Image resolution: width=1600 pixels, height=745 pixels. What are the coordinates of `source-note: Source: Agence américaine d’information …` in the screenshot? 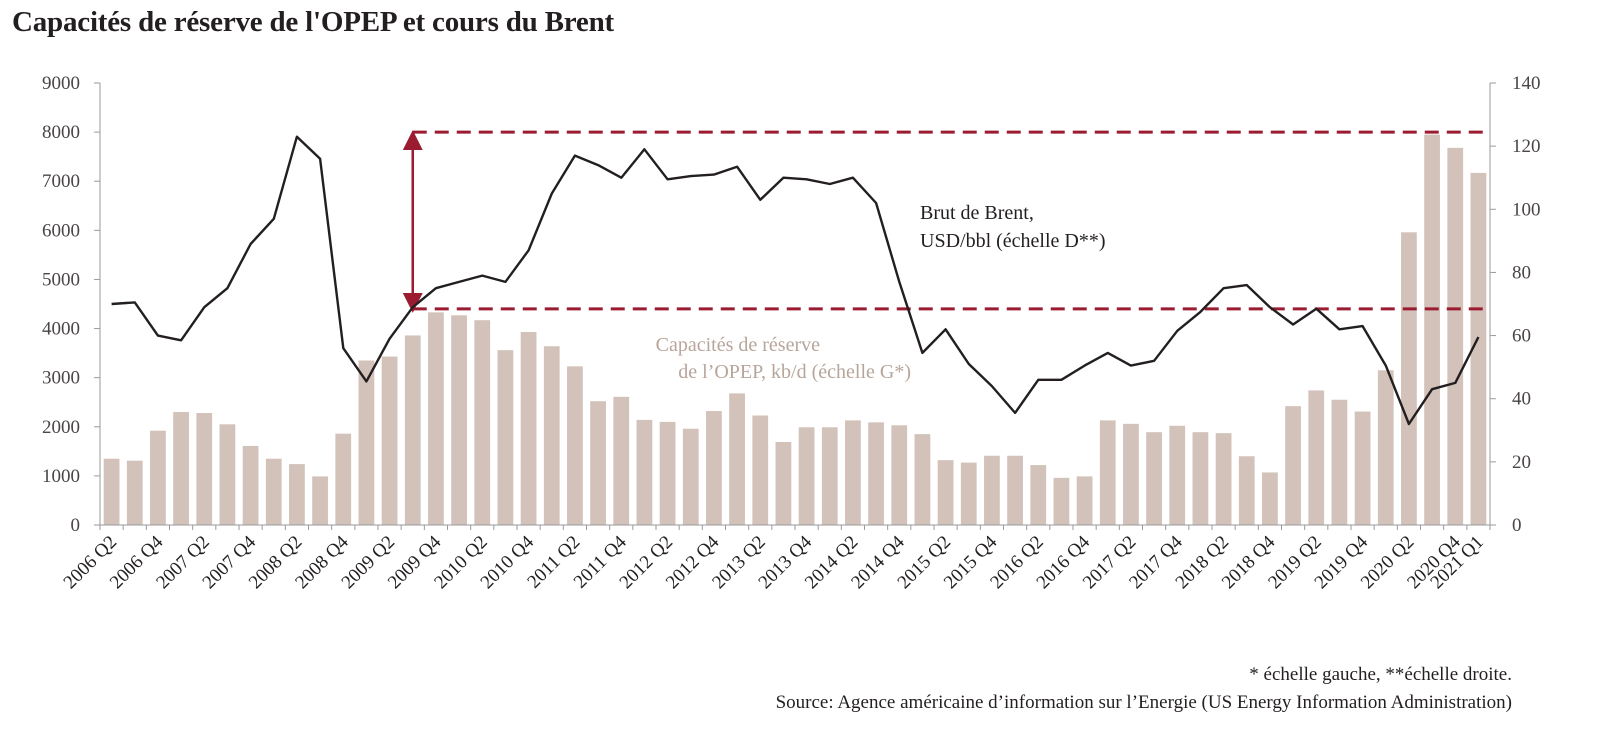 It's located at (1143, 702).